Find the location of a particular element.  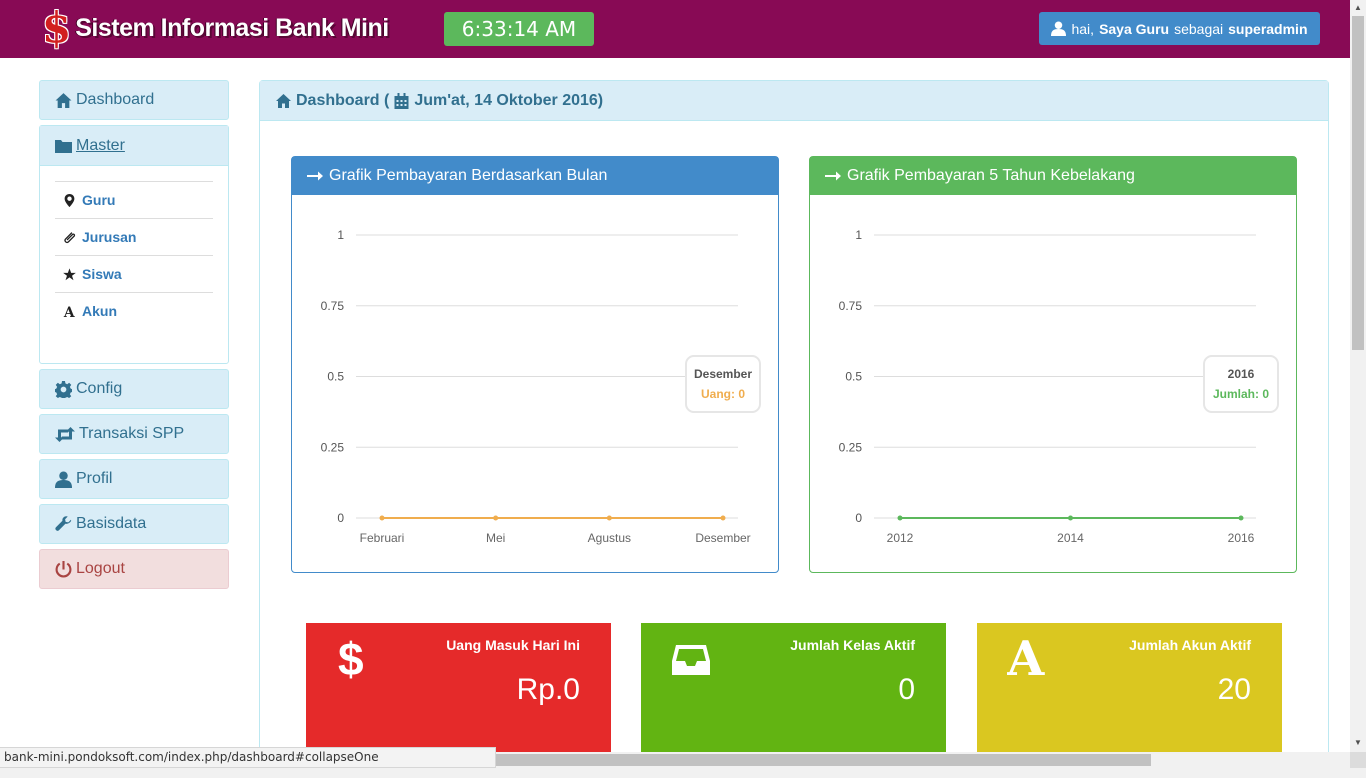

scroll-down-icon: ▼ is located at coordinates (1358, 742).